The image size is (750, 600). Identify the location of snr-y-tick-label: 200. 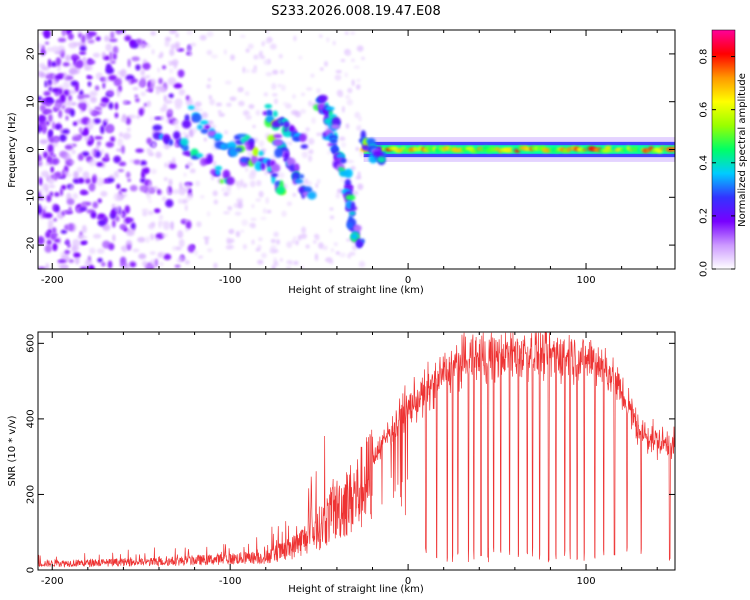
(31, 494).